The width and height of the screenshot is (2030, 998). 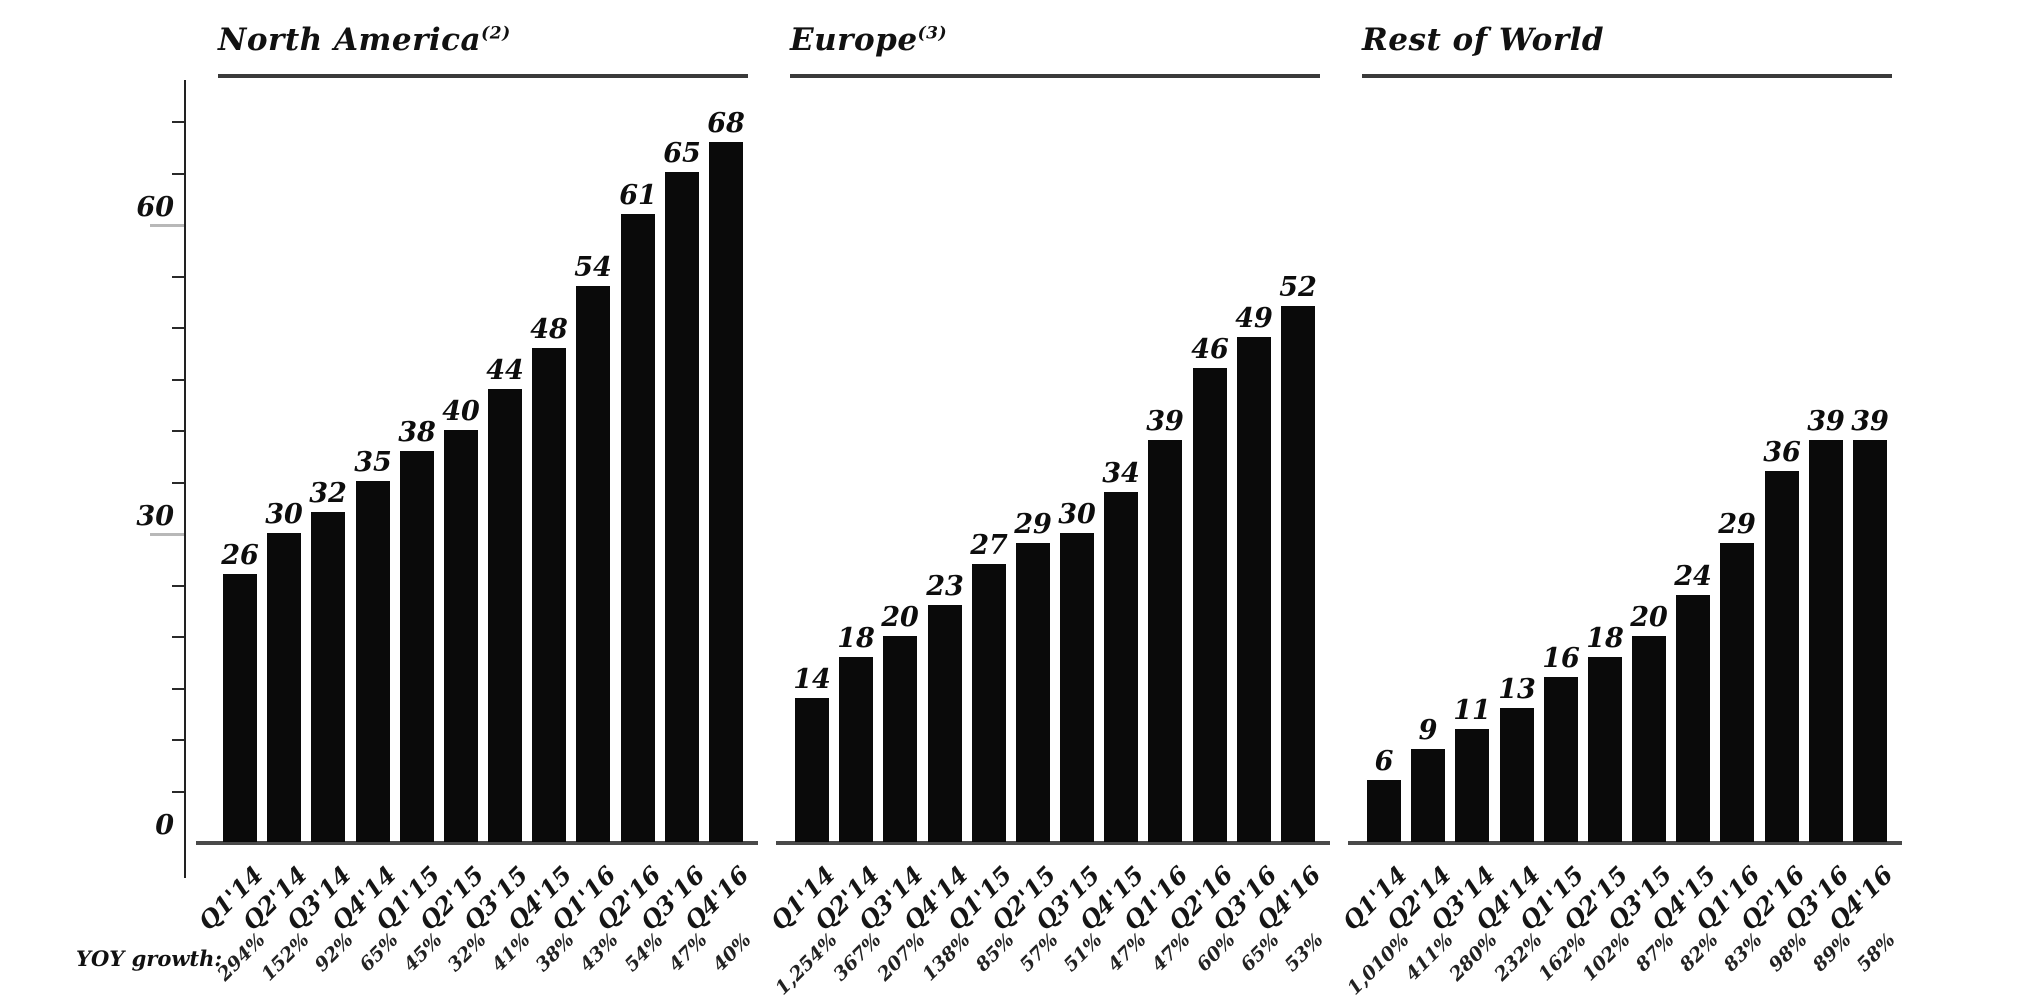 I want to click on chart-title-north-america: North America(2), so click(x=364, y=40).